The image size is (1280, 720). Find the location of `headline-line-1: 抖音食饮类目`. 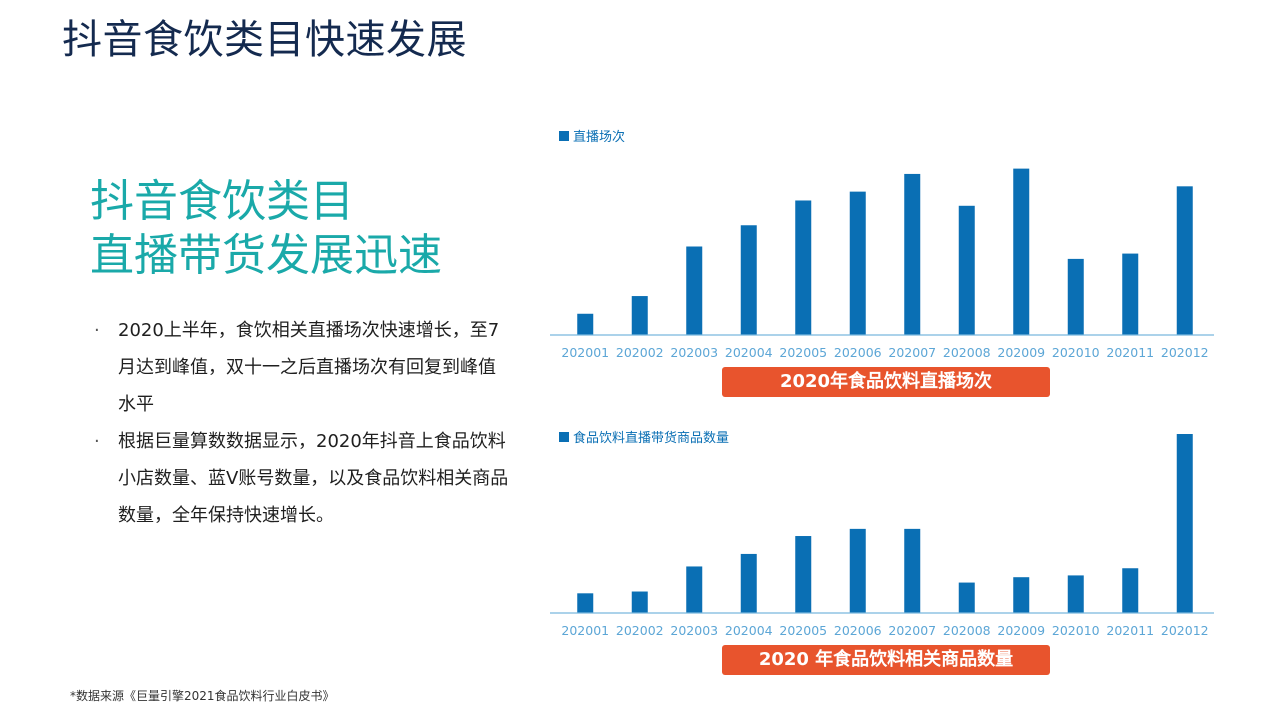

headline-line-1: 抖音食饮类目 is located at coordinates (222, 201).